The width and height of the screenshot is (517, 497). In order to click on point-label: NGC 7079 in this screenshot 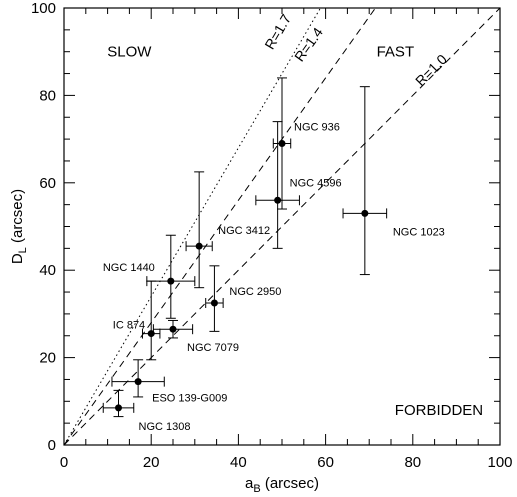, I will do `click(213, 348)`.